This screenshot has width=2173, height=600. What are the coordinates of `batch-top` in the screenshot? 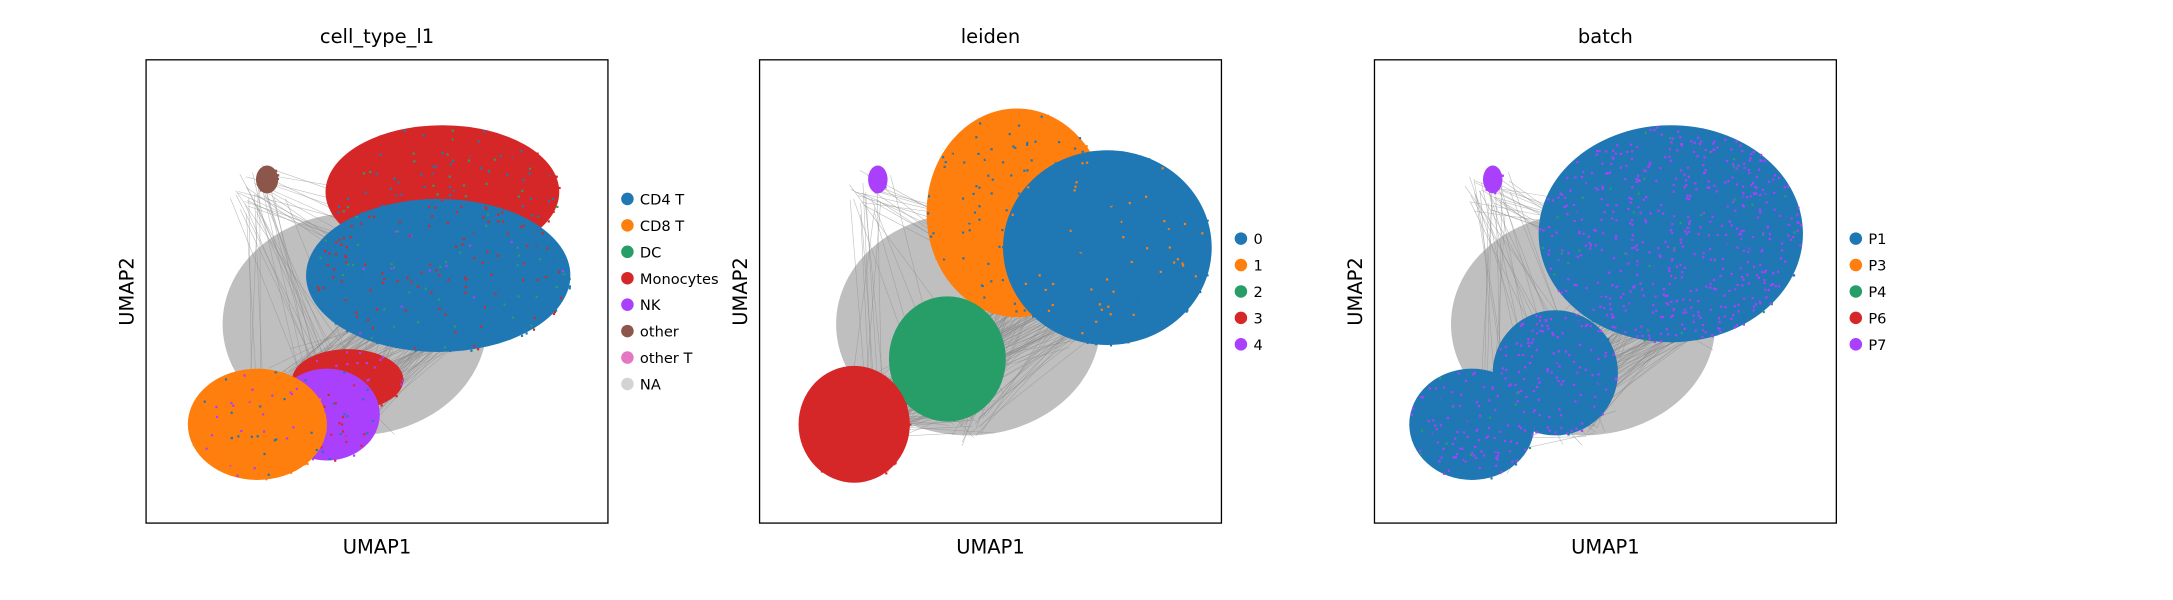 It's located at (1670, 234).